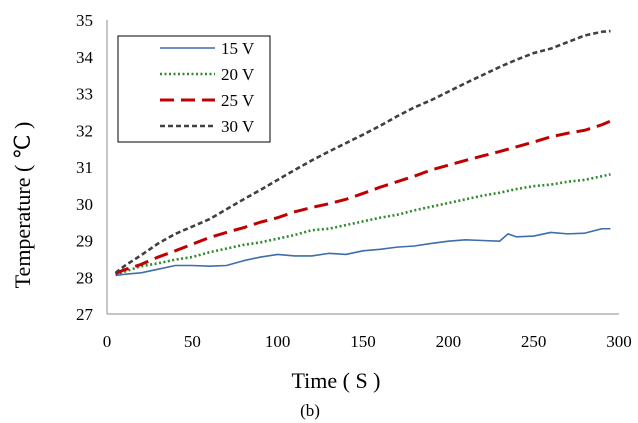 The height and width of the screenshot is (423, 638). Describe the element at coordinates (619, 341) in the screenshot. I see `x-tick-label: 300` at that location.